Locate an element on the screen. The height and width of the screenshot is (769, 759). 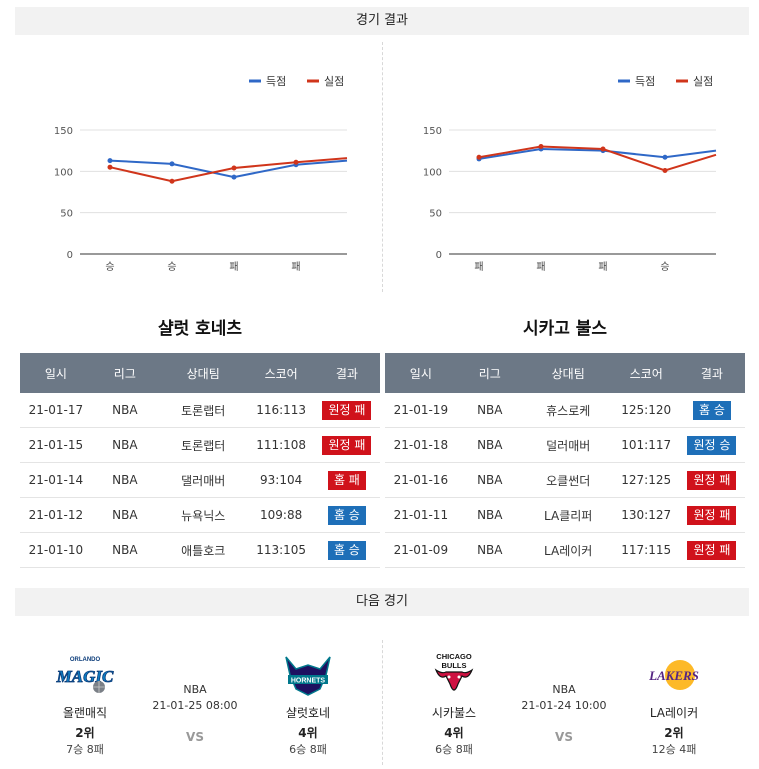
table-row: 21-01-17 NBA 토론랩터 116:113 원정 패 is located at coordinates (200, 410).